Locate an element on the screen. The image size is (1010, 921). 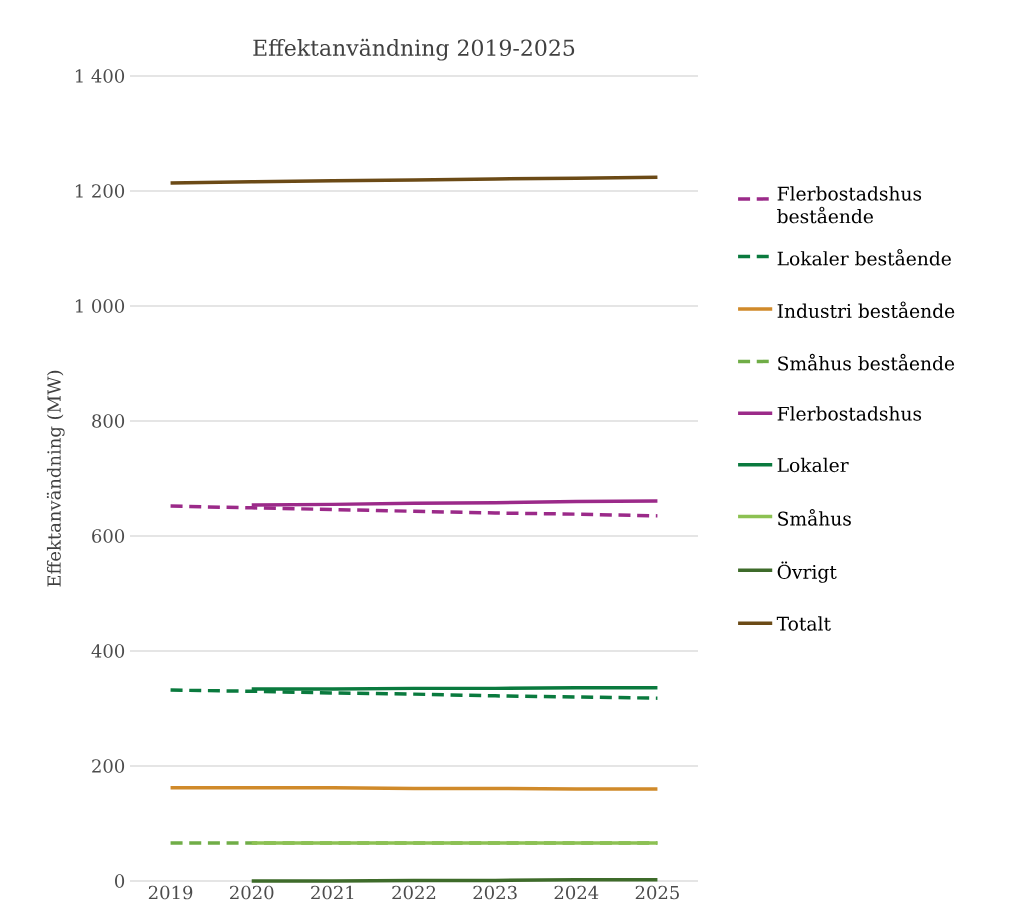
y-tick-label: 600 is located at coordinates (108, 536).